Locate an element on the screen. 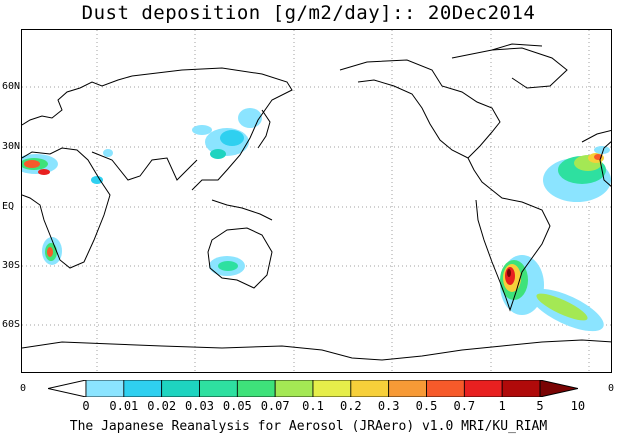  colorbar-cells is located at coordinates (313, 388).